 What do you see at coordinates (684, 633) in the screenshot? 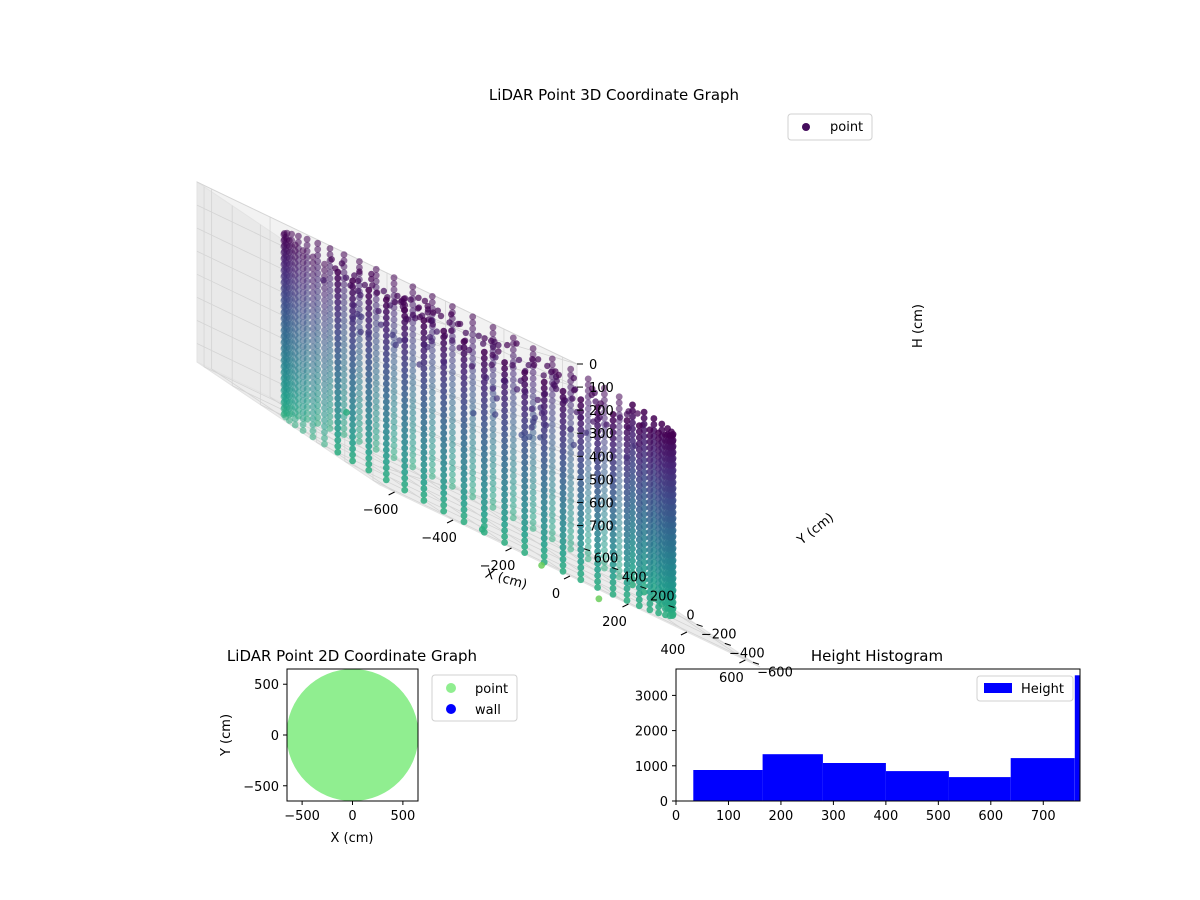
I see `x-tick` at bounding box center [684, 633].